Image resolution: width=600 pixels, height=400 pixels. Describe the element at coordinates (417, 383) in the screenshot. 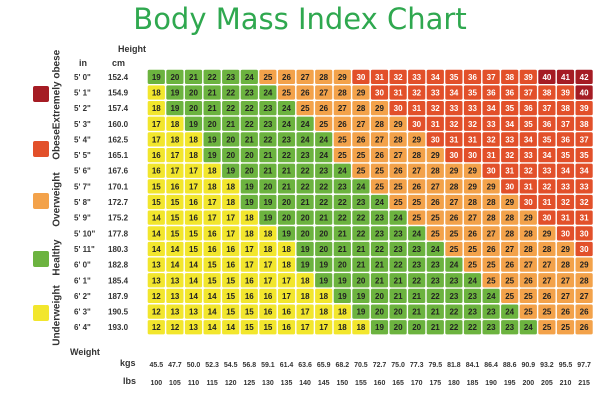

I see `weight-lb-tick: 170` at that location.